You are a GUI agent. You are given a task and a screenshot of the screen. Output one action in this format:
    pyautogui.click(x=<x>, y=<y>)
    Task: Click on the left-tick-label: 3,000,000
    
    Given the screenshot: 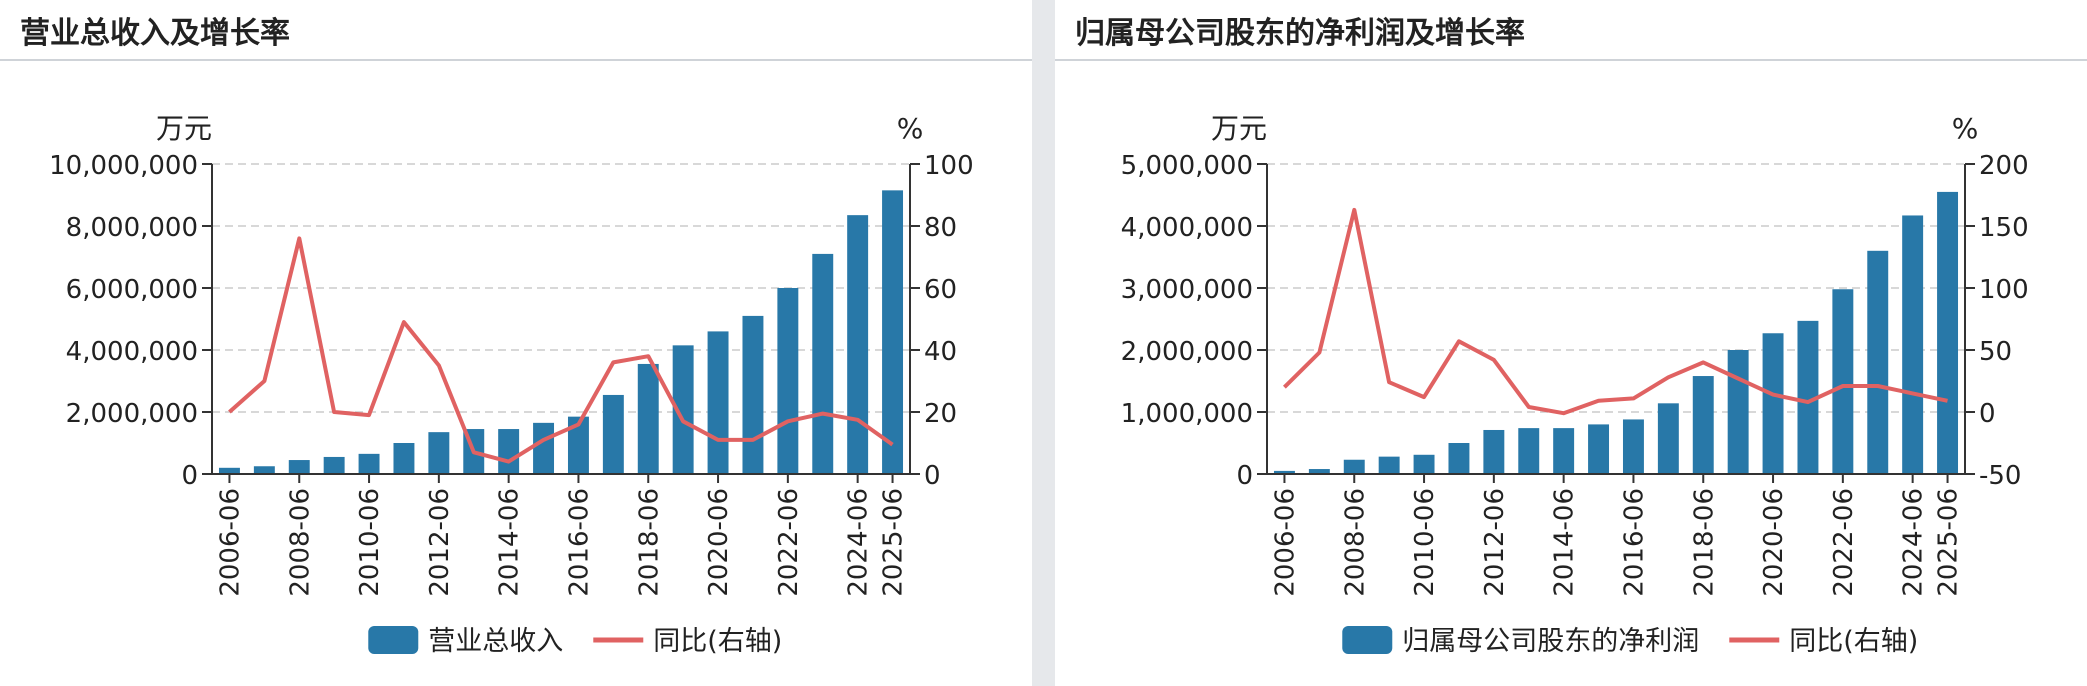 What is the action you would take?
    pyautogui.click(x=1187, y=290)
    